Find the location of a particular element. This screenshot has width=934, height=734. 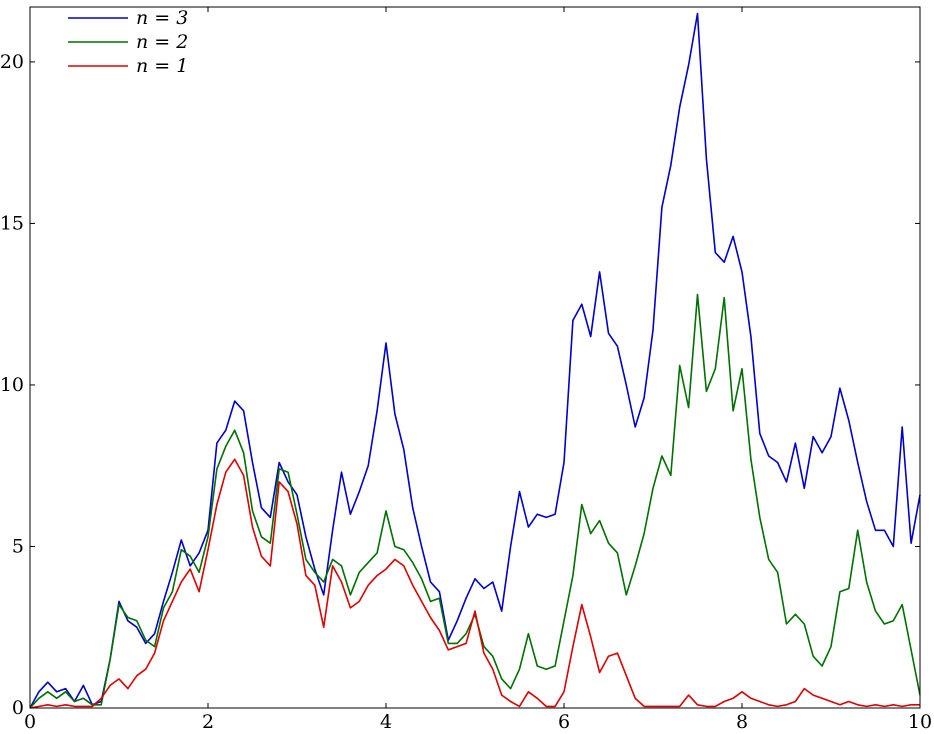

legend-label: n = 3 is located at coordinates (162, 18).